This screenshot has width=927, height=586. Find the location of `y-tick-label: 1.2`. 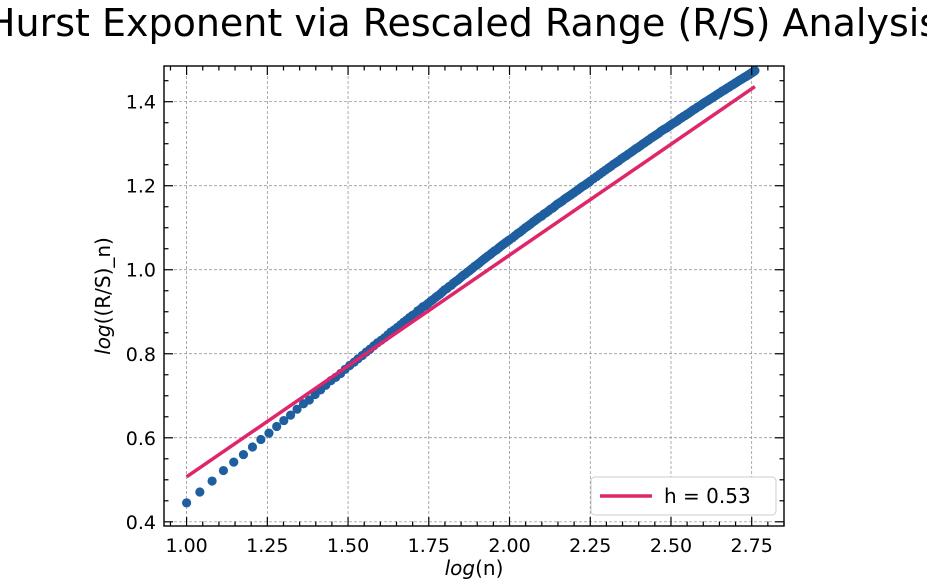

y-tick-label: 1.2 is located at coordinates (141, 187).